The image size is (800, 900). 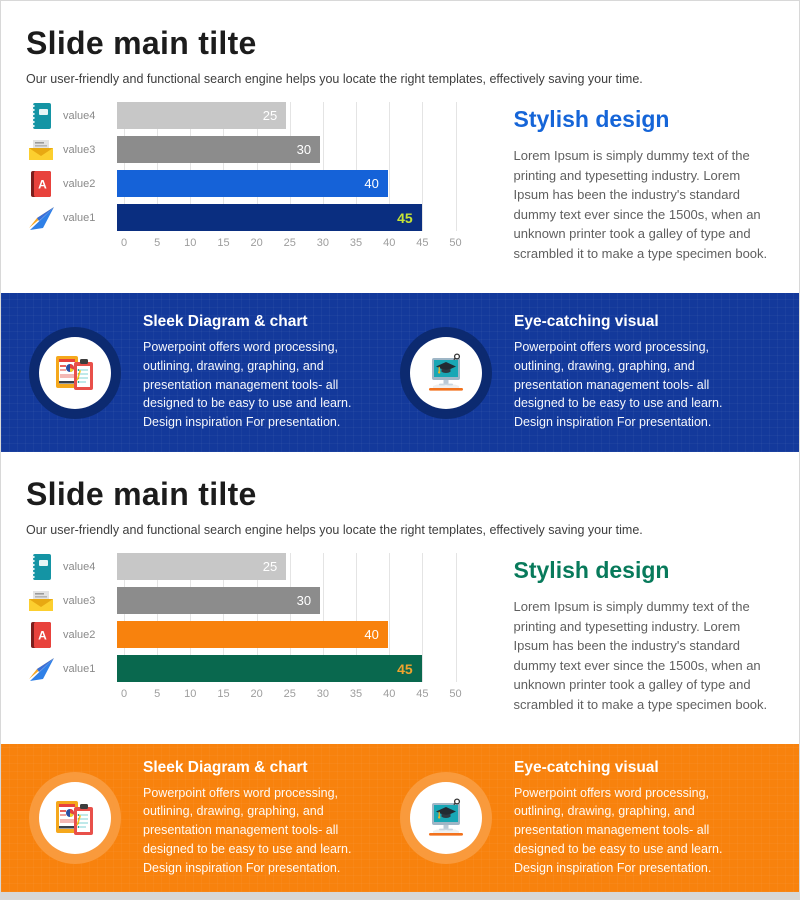 I want to click on axis-tick-label: 25, so click(x=289, y=243).